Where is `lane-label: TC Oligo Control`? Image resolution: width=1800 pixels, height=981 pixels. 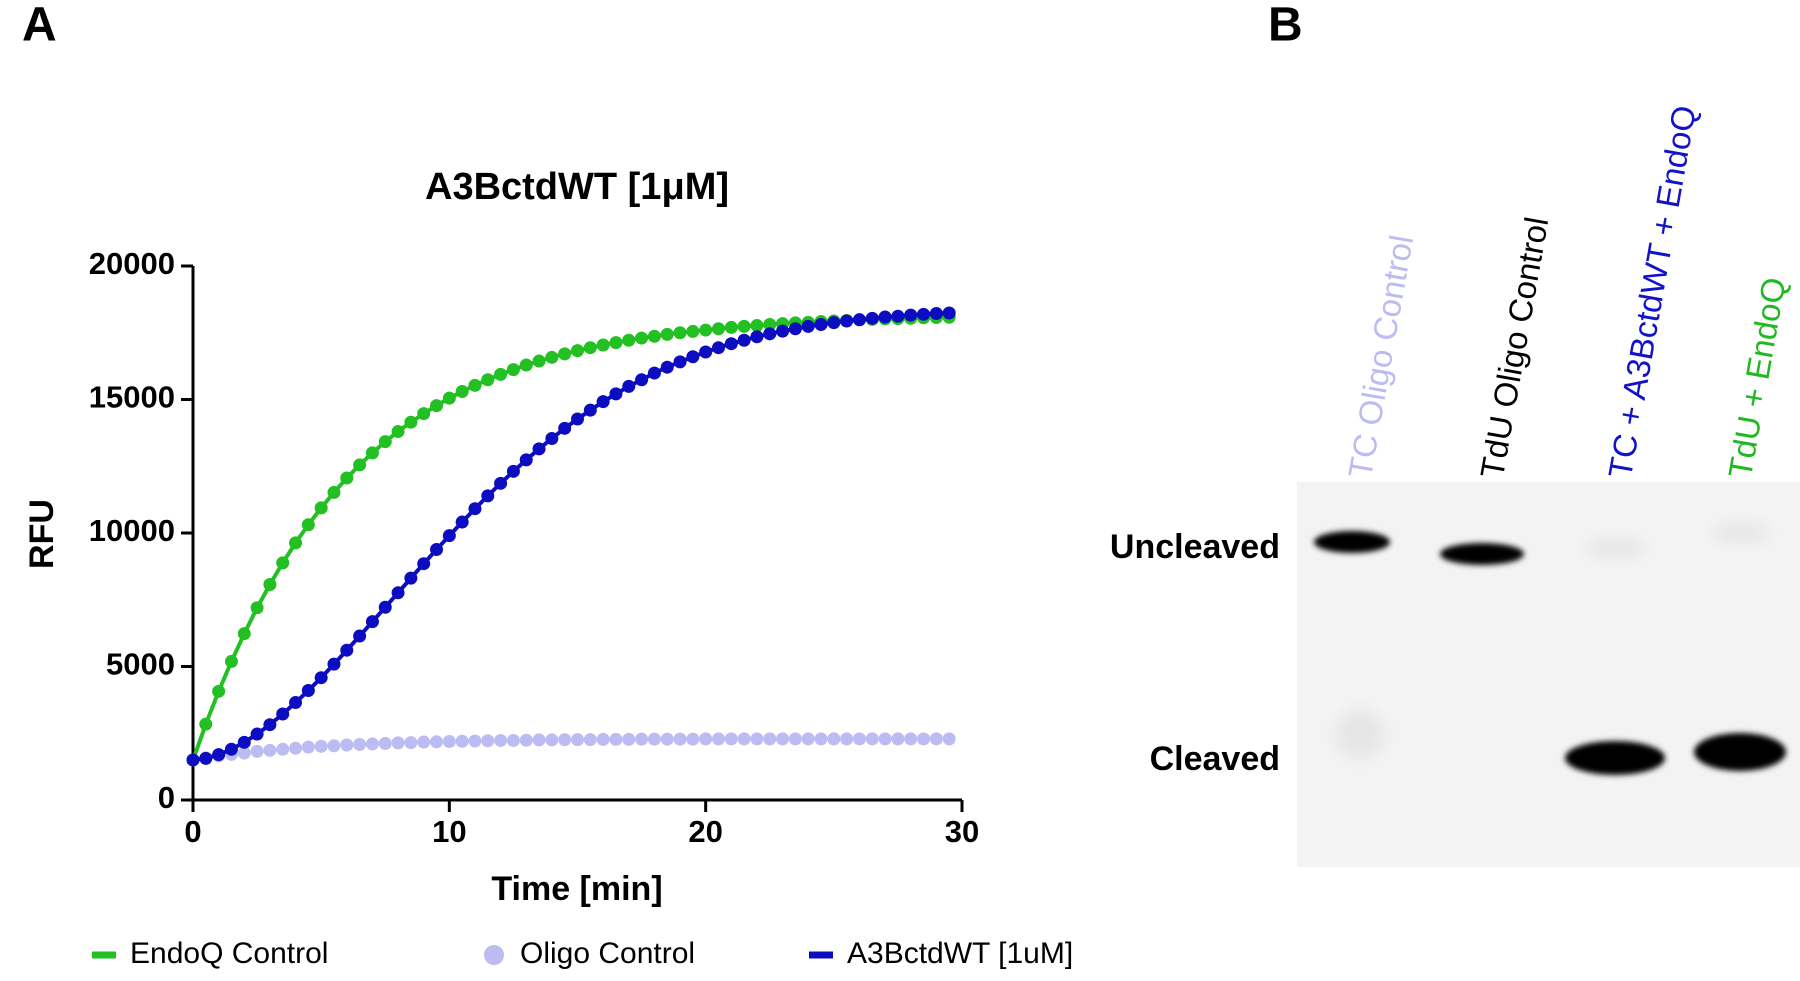
lane-label: TC Oligo Control is located at coordinates (1380, 356).